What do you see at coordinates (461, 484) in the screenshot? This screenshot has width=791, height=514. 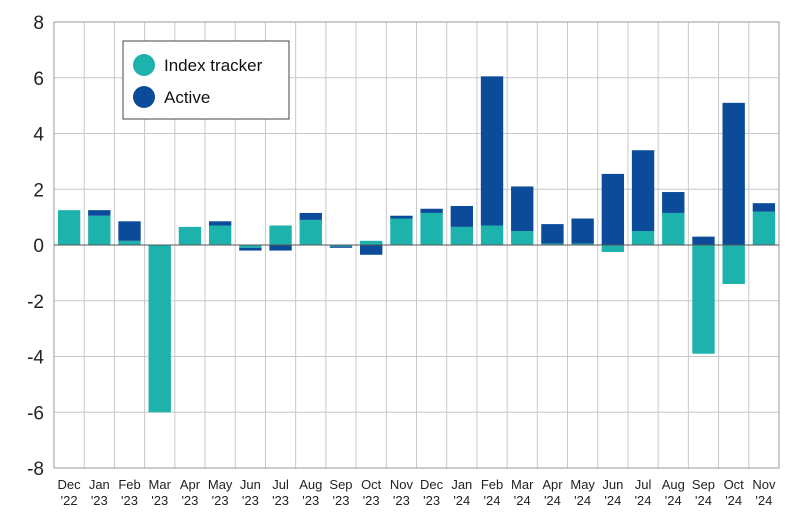 I see `x-tick-label-month: Jan` at bounding box center [461, 484].